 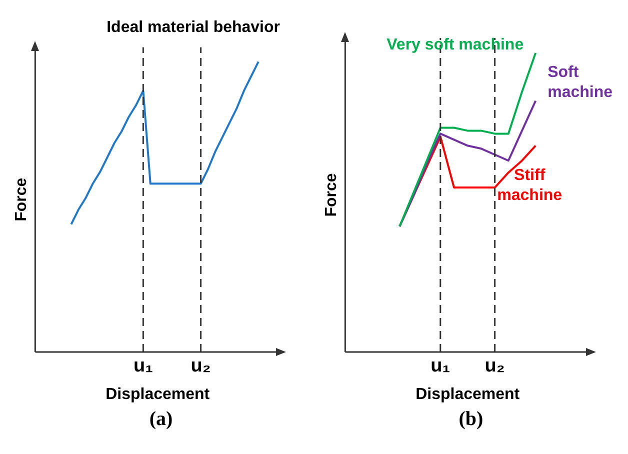 I want to click on series-label: Soft machine, so click(x=580, y=83).